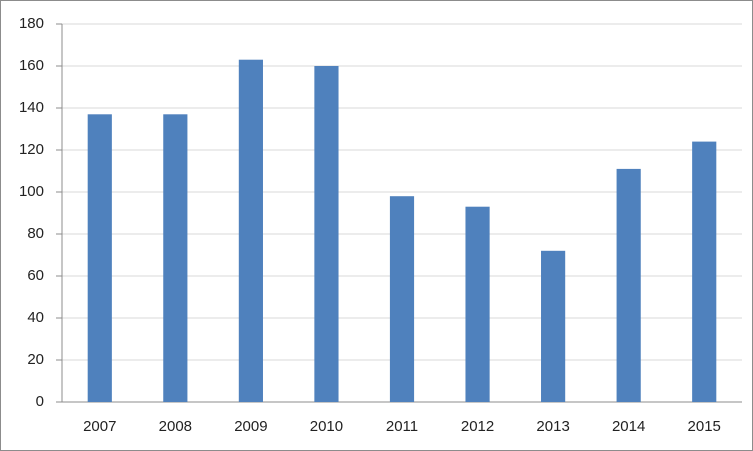 This screenshot has width=753, height=451. Describe the element at coordinates (35, 317) in the screenshot. I see `y-tick-label: 40` at that location.